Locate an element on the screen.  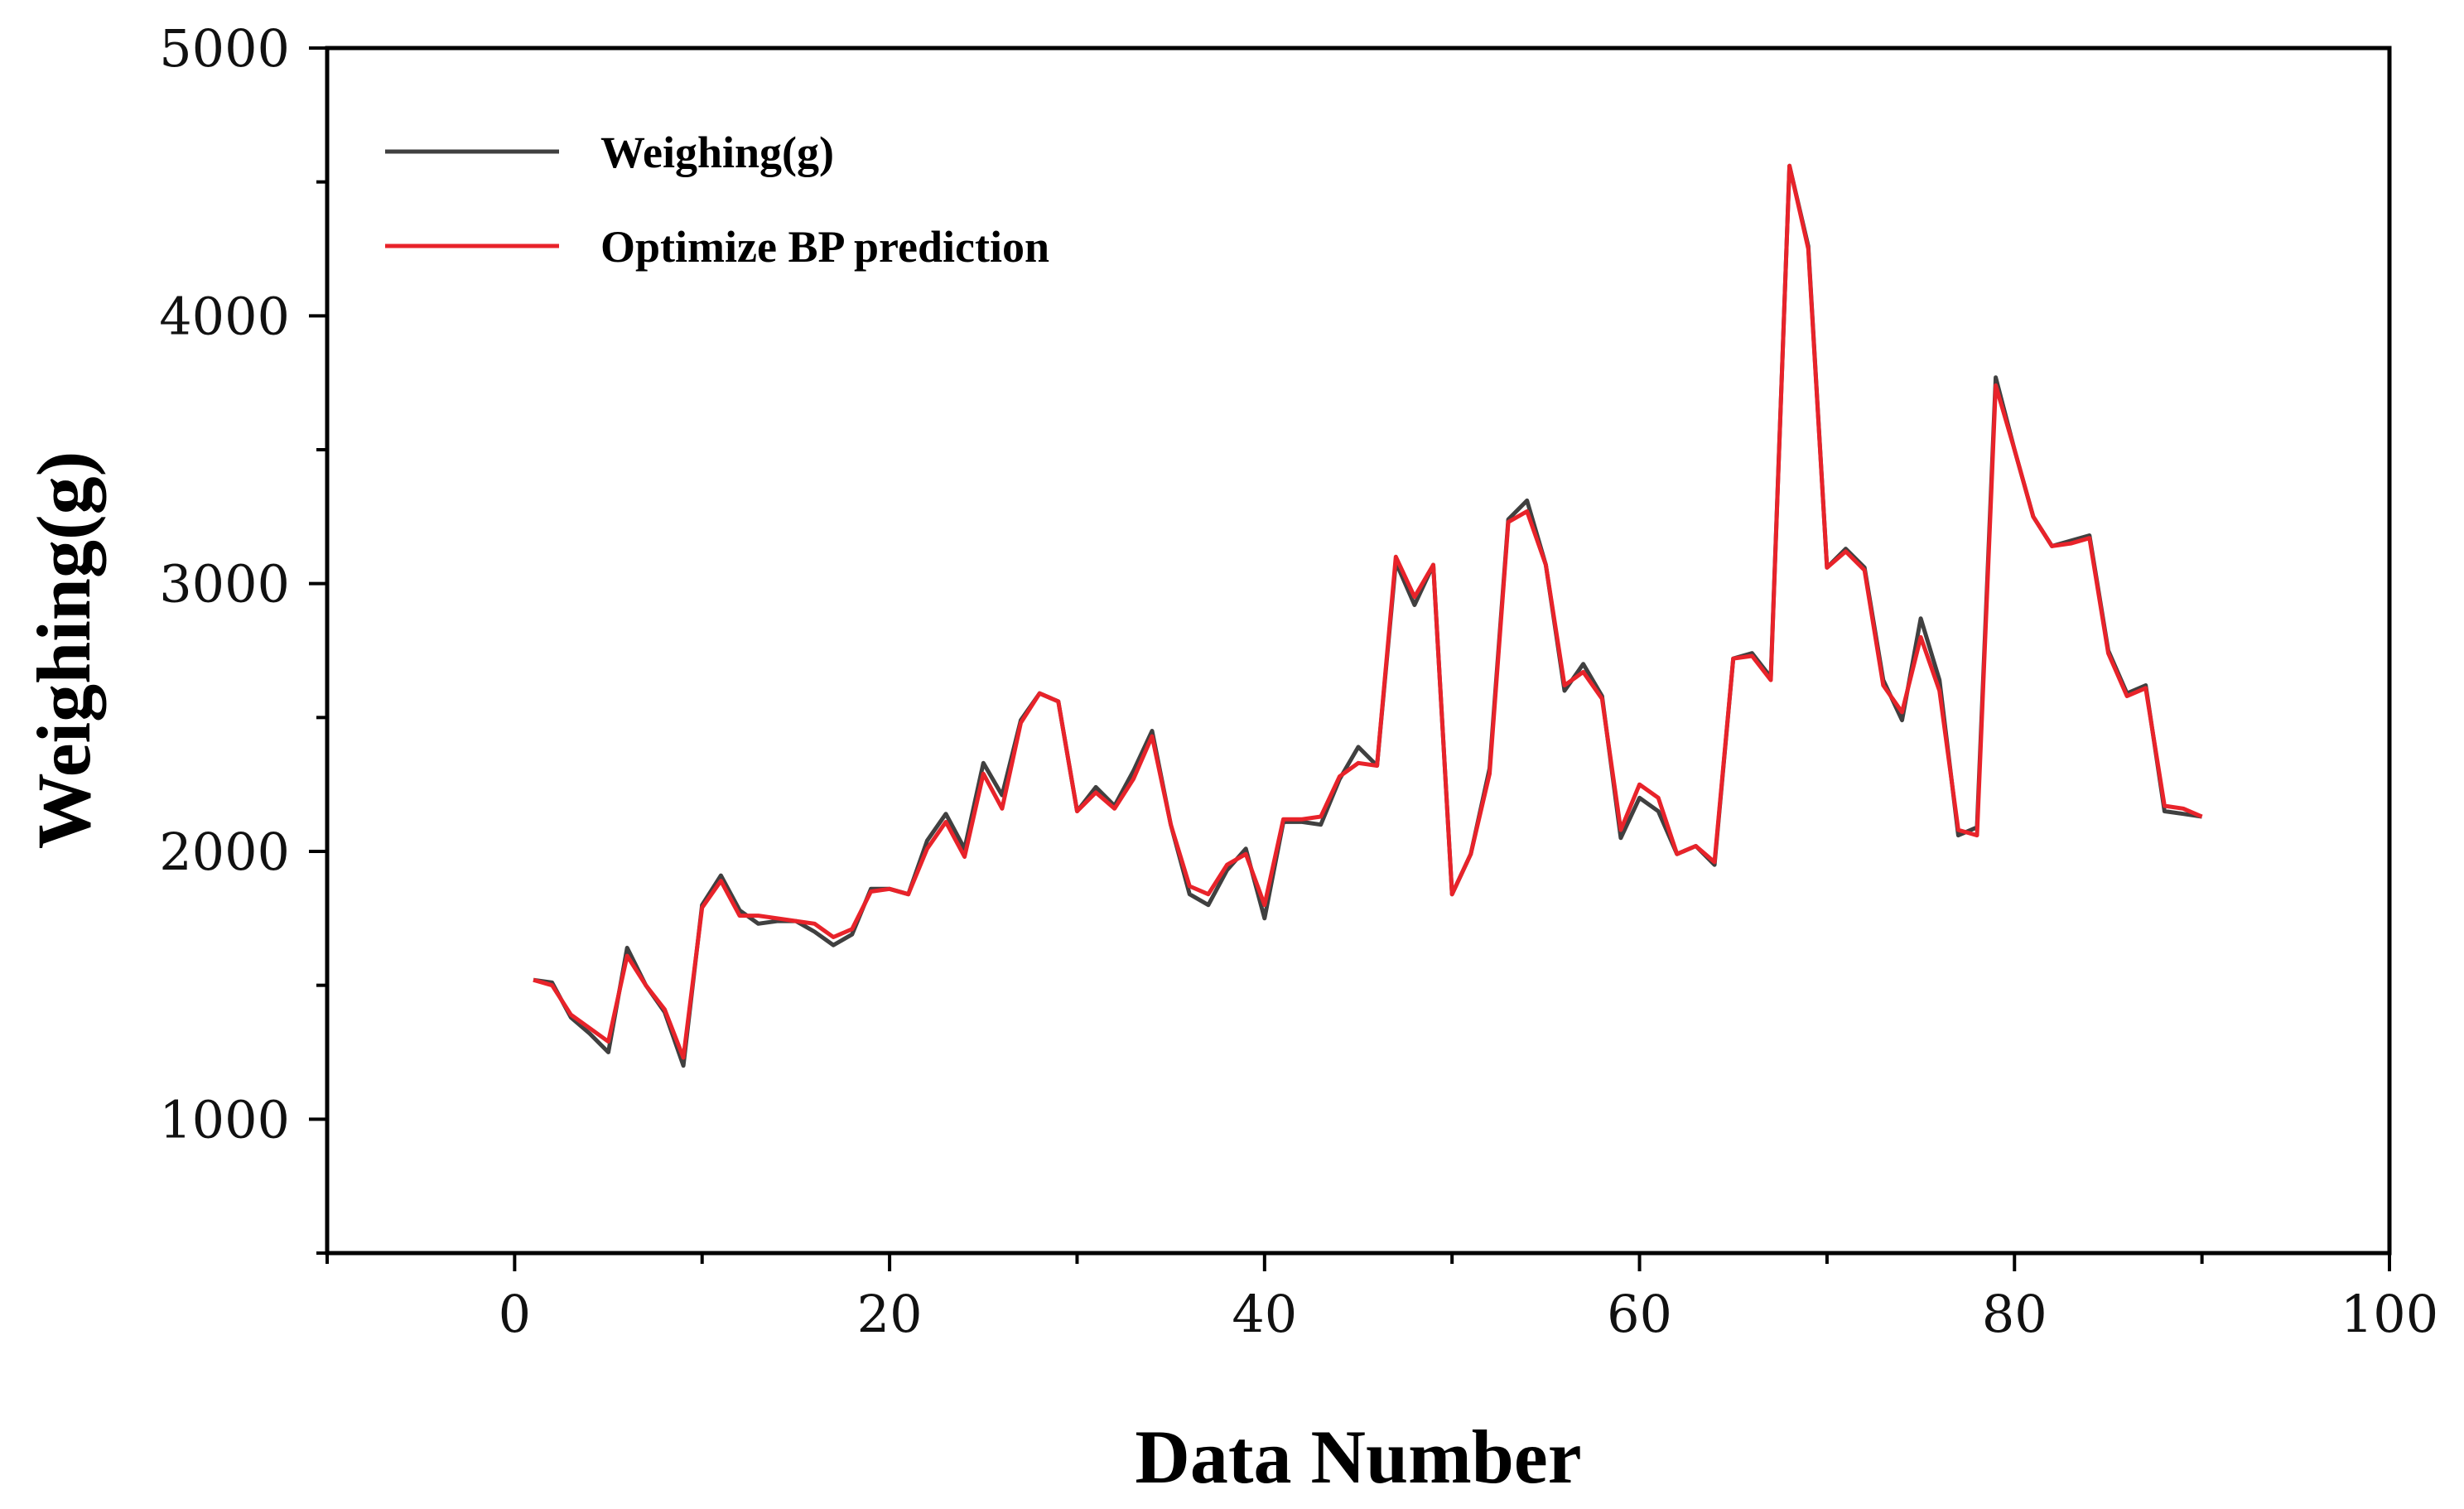
legend-label-bp-prediction: Optimize BP prediction is located at coordinates (824, 247).